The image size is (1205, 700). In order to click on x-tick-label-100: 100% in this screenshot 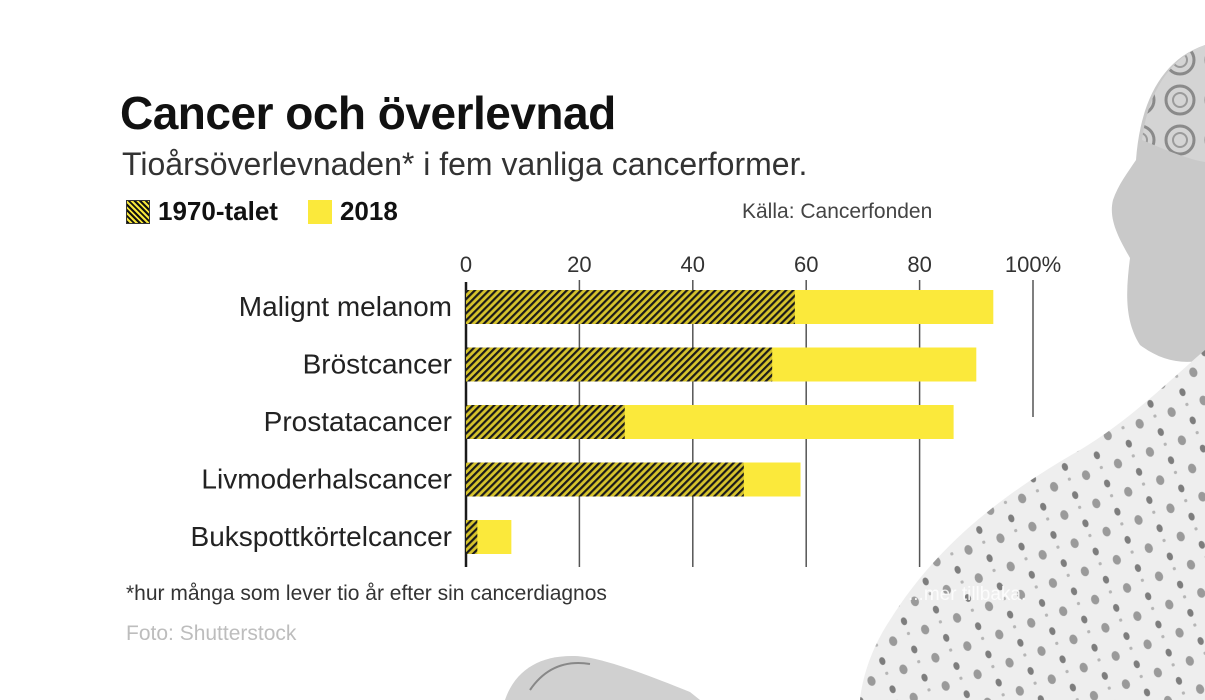, I will do `click(1033, 264)`.